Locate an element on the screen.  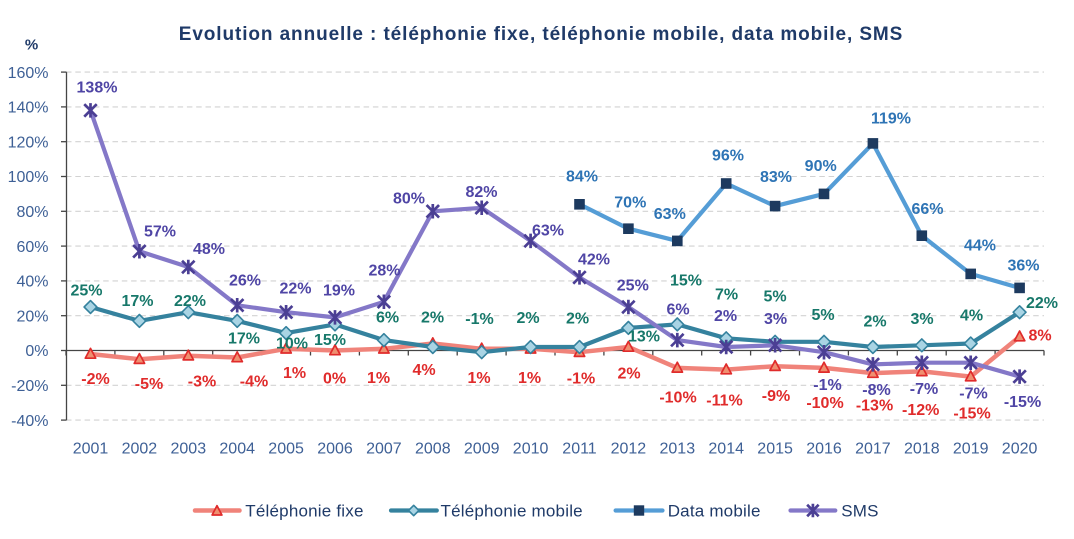
svg-text: 26% is located at coordinates (245, 281).